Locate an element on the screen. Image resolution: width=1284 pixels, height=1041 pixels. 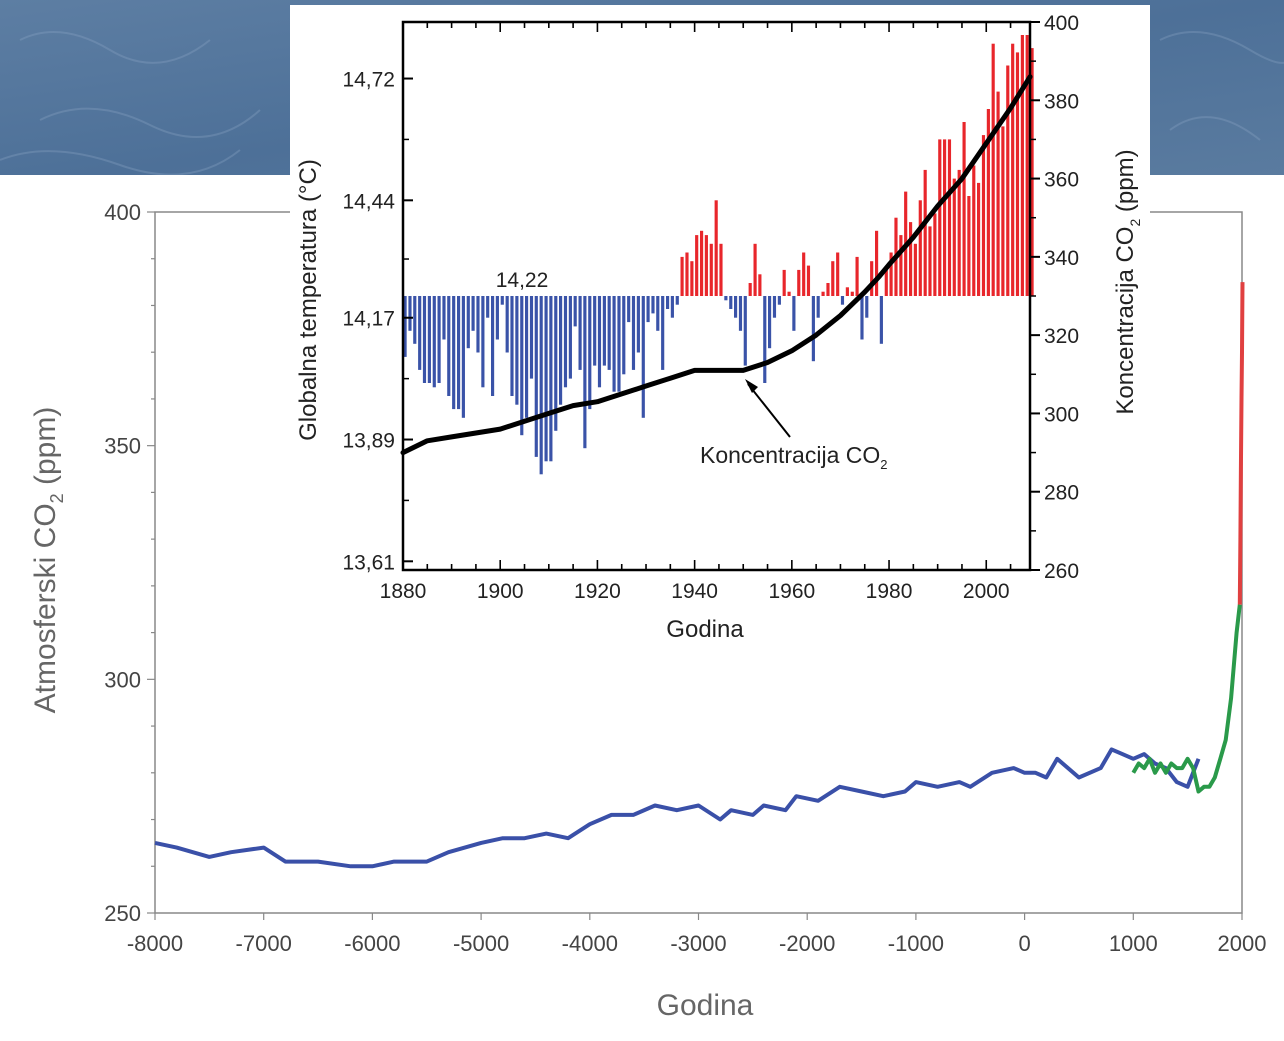
inset-x-tick-label: 1940 is located at coordinates (694, 591).